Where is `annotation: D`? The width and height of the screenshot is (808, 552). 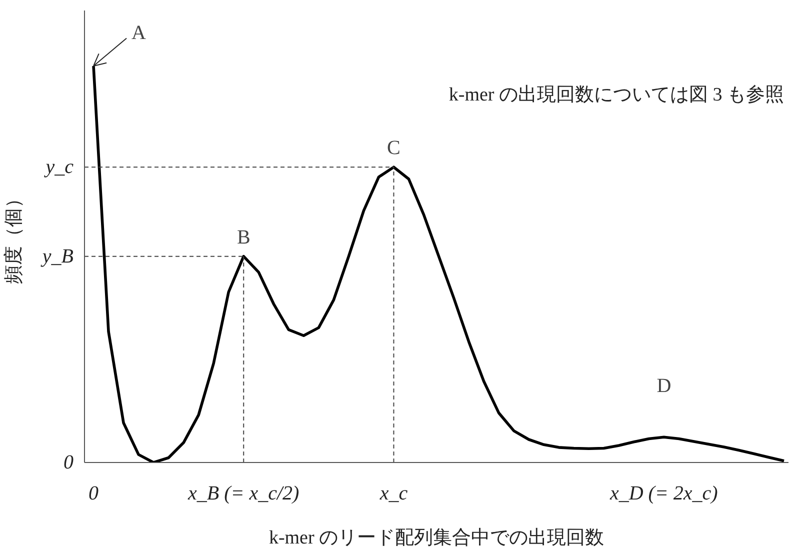
annotation: D is located at coordinates (664, 386).